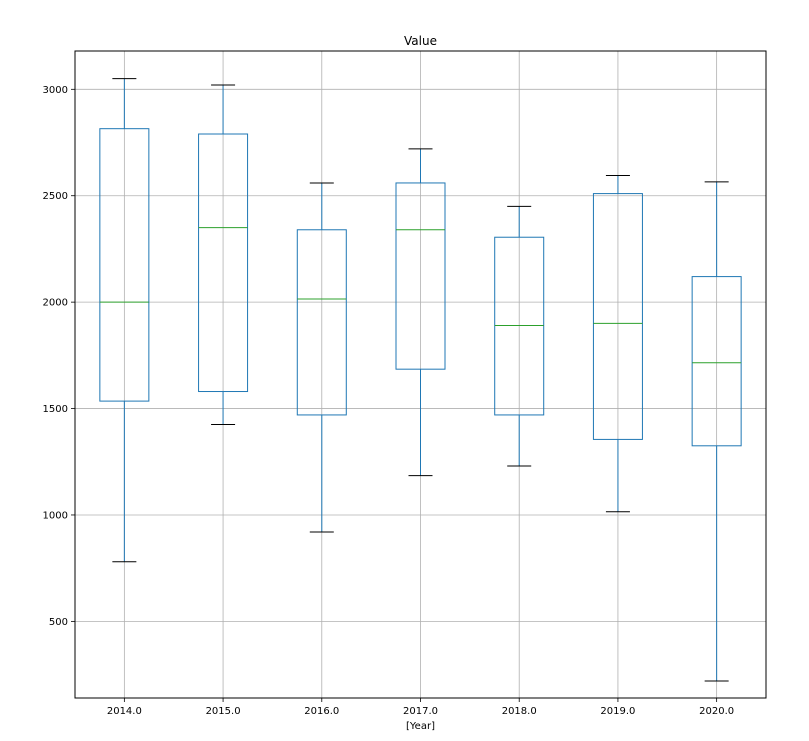 This screenshot has height=741, width=809. I want to click on box-2016.0, so click(321, 357).